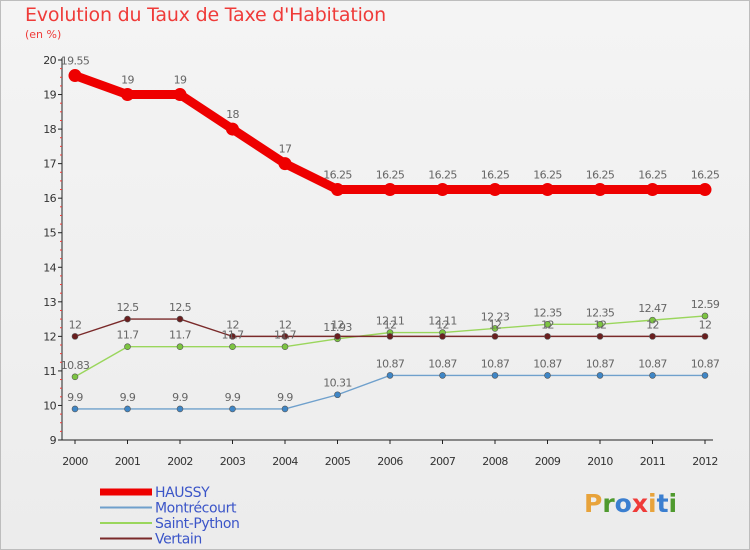 This screenshot has width=750, height=550. What do you see at coordinates (653, 461) in the screenshot?
I see `x-tick-label: 2011` at bounding box center [653, 461].